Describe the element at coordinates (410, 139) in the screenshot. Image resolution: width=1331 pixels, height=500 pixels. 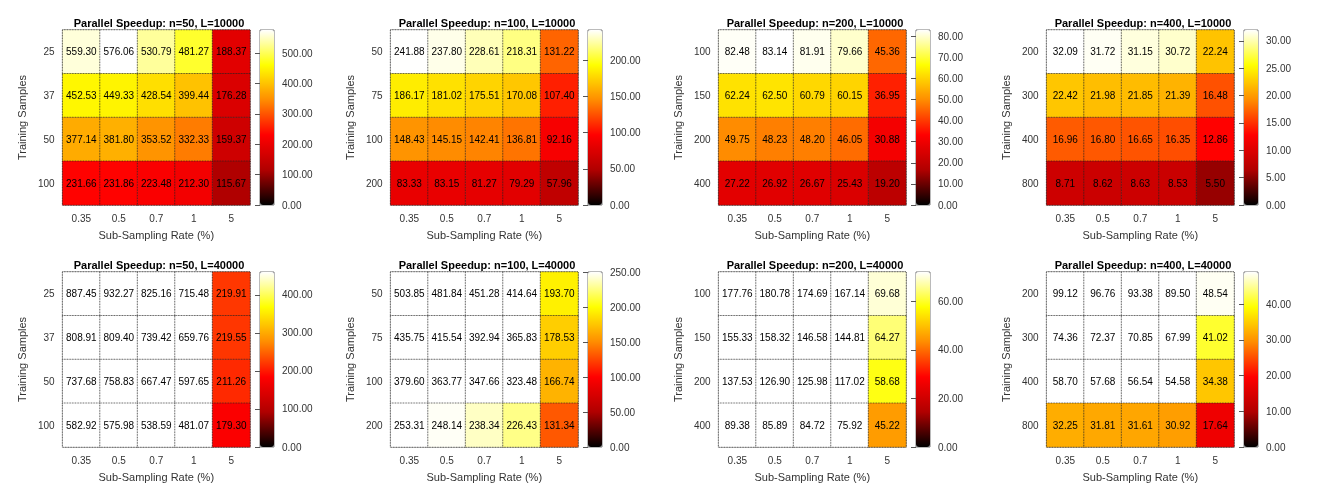
I see `data-label: 148.43` at that location.